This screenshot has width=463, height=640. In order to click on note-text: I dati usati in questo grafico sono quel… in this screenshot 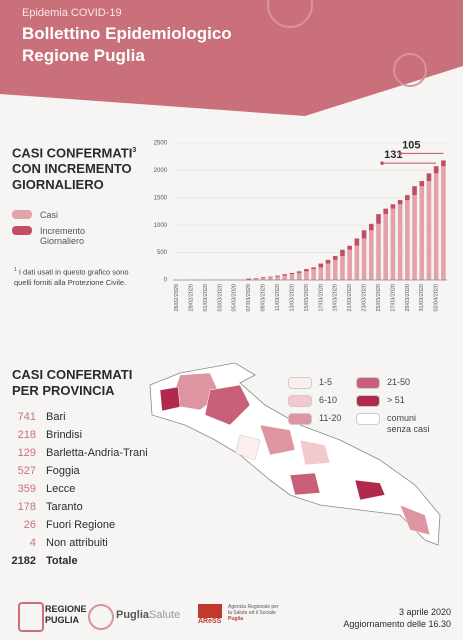, I will do `click(71, 277)`.